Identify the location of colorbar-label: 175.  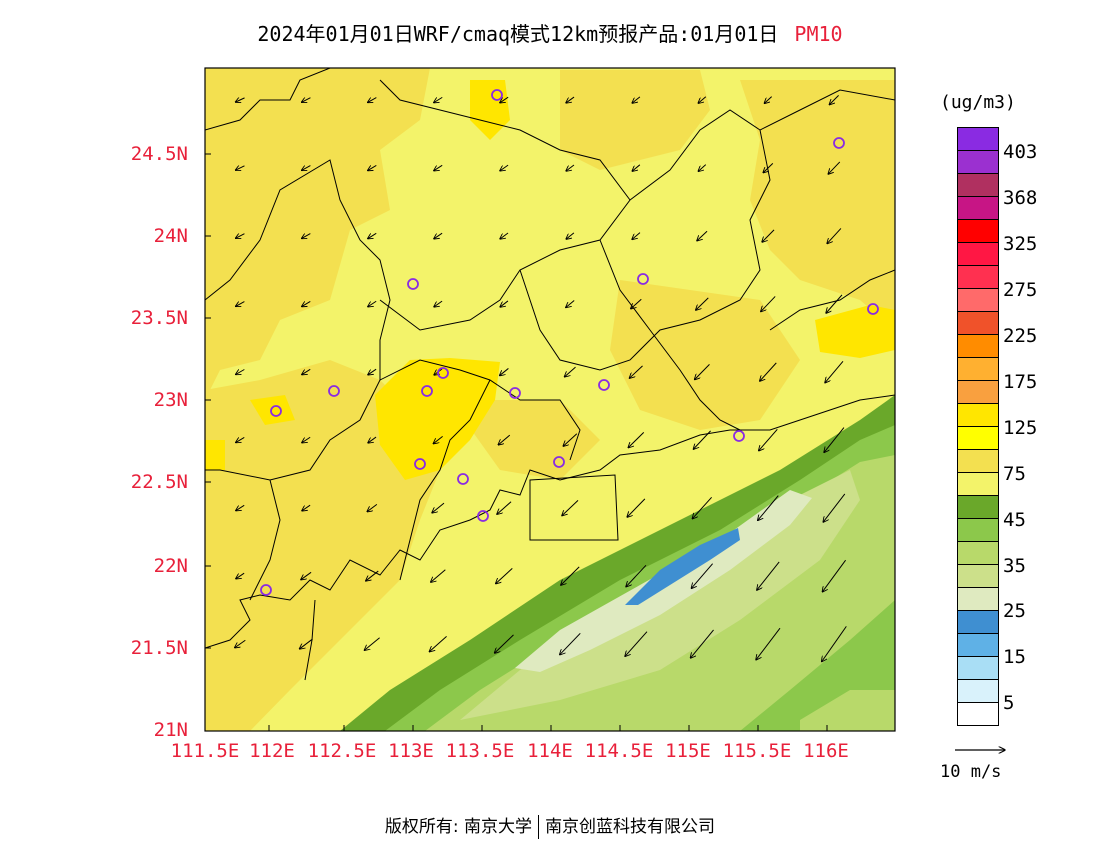
(1020, 382).